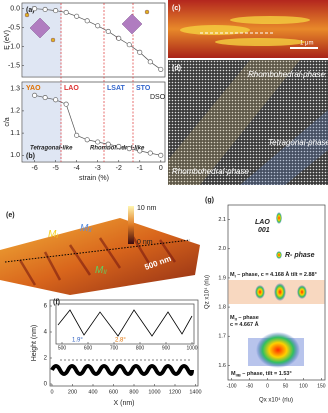 The image size is (328, 413). What do you see at coordinates (306, 44) in the screenshot?
I see `scale-label: 1 μm` at bounding box center [306, 44].